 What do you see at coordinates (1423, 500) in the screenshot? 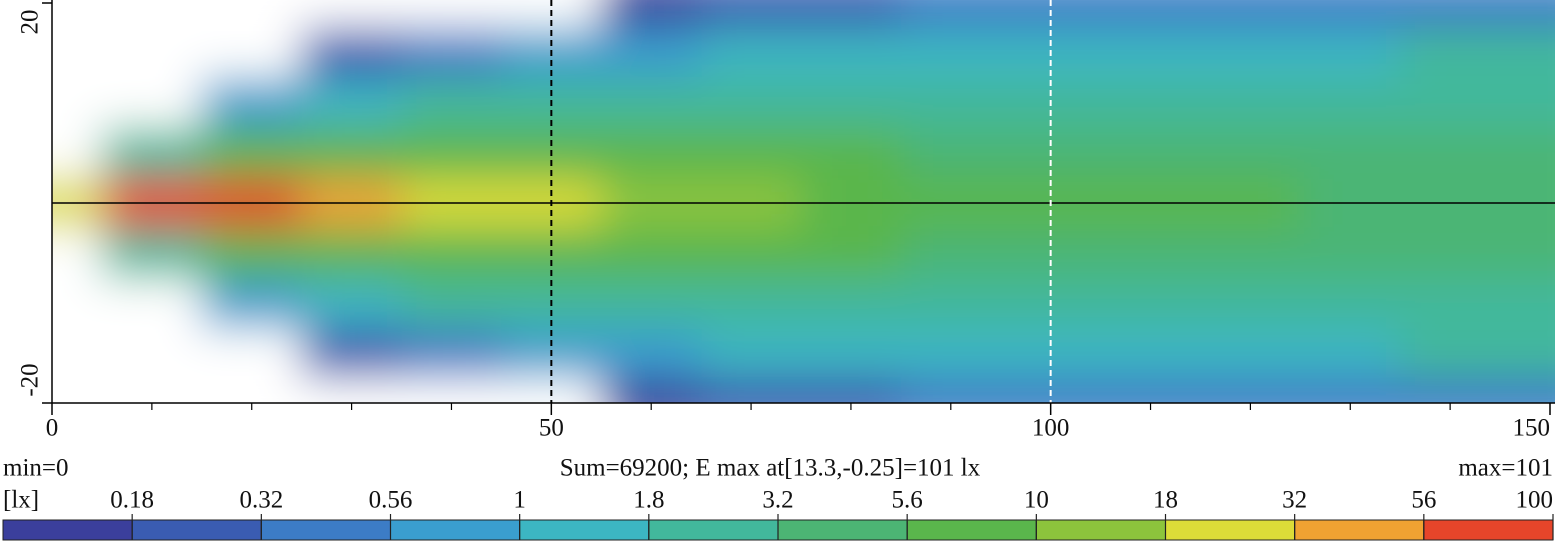
I see `colorbar-tick-label: 56` at bounding box center [1423, 500].